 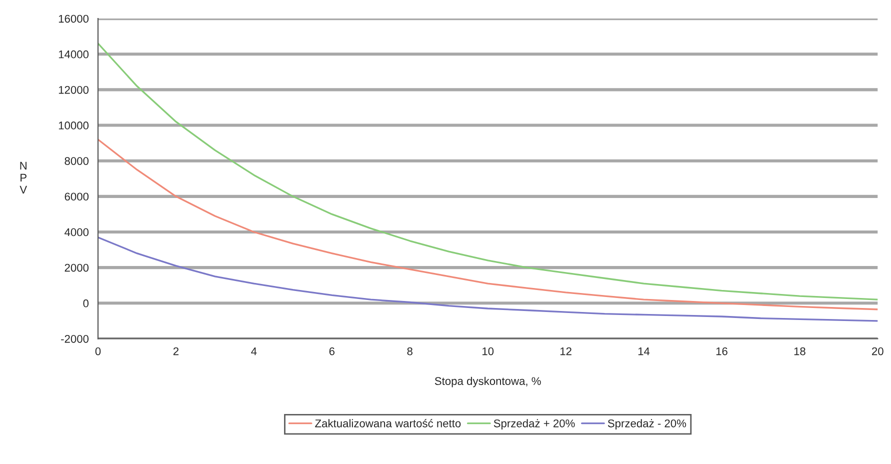 What do you see at coordinates (73, 54) in the screenshot?
I see `y-tick-label: 14000` at bounding box center [73, 54].